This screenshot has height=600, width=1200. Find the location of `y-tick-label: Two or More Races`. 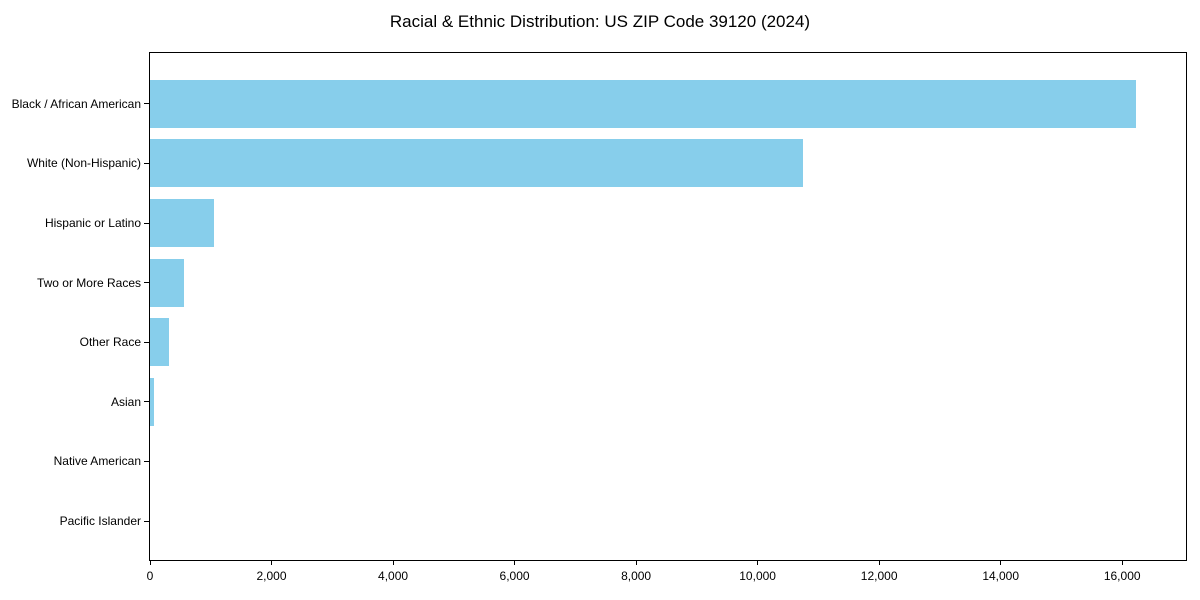

y-tick-label: Two or More Races is located at coordinates (88, 282).